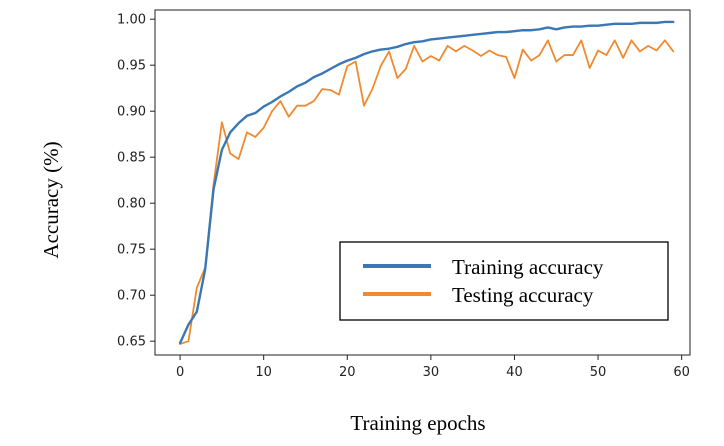 The width and height of the screenshot is (724, 446). Describe the element at coordinates (131, 20) in the screenshot. I see `y-tick-label: 1.00` at that location.